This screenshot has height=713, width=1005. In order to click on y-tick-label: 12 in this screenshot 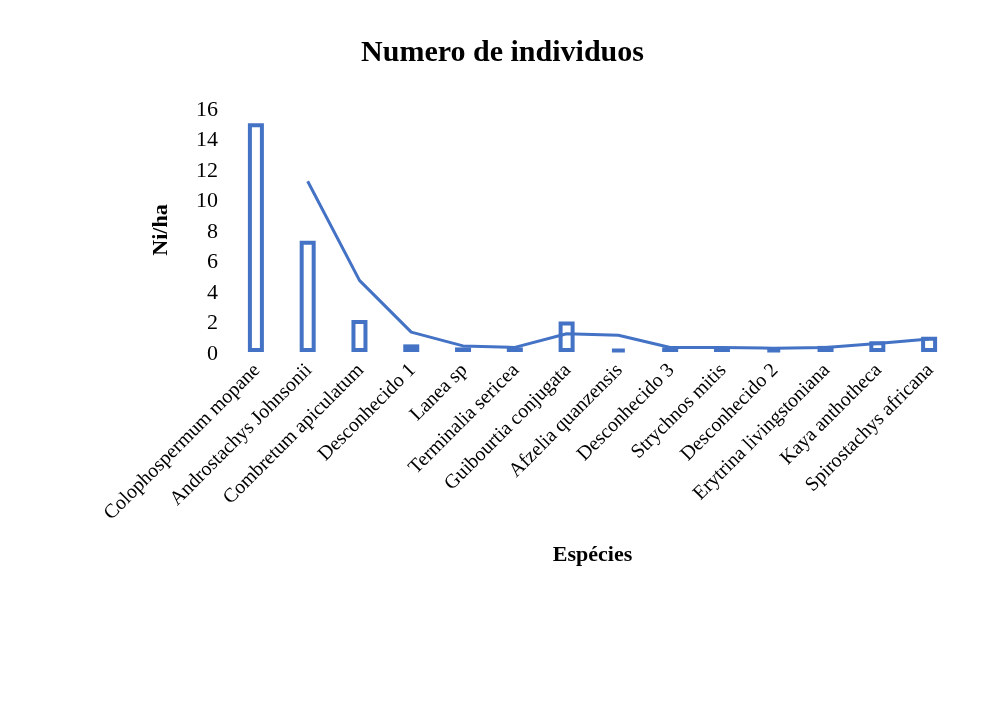, I will do `click(207, 169)`.